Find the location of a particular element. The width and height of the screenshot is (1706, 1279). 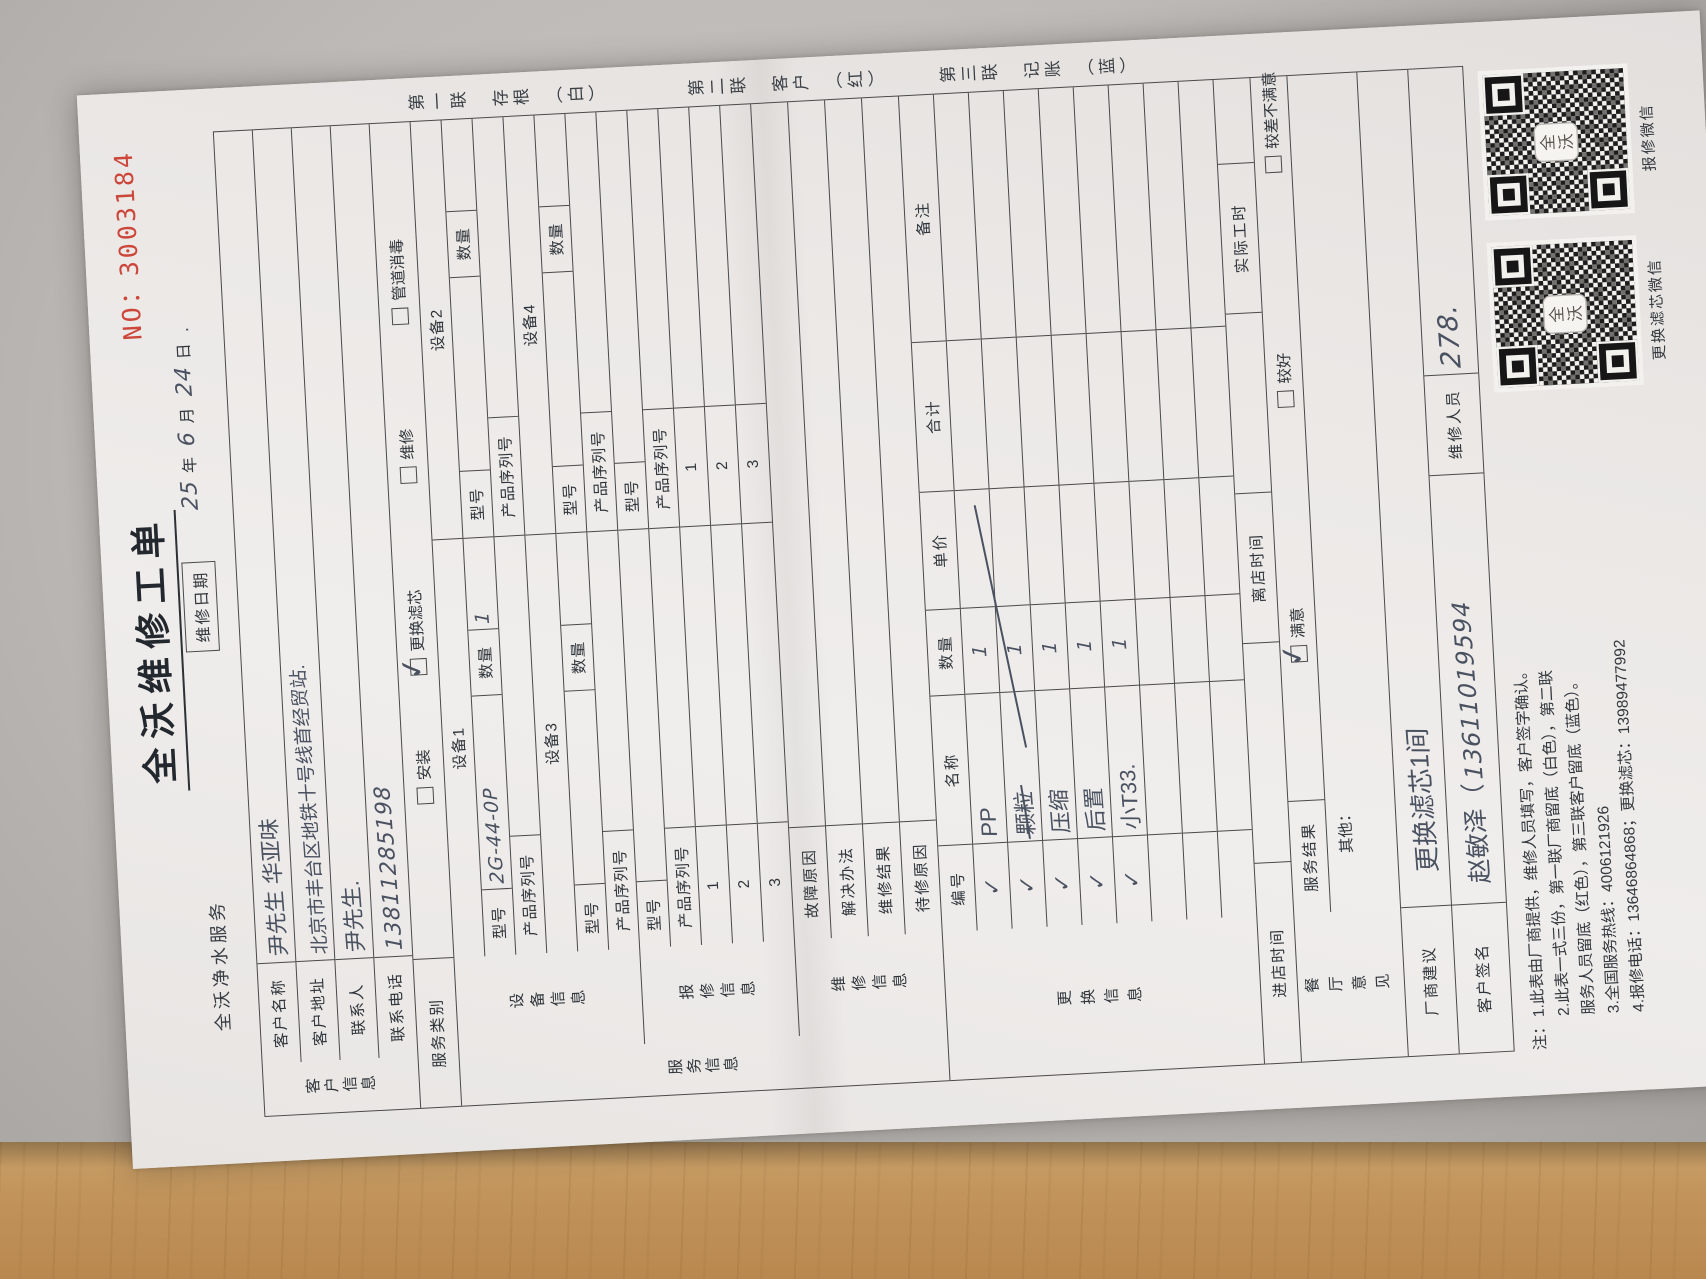

option-replace-filter: ✓ 更换滤芯 is located at coordinates (412, 636).